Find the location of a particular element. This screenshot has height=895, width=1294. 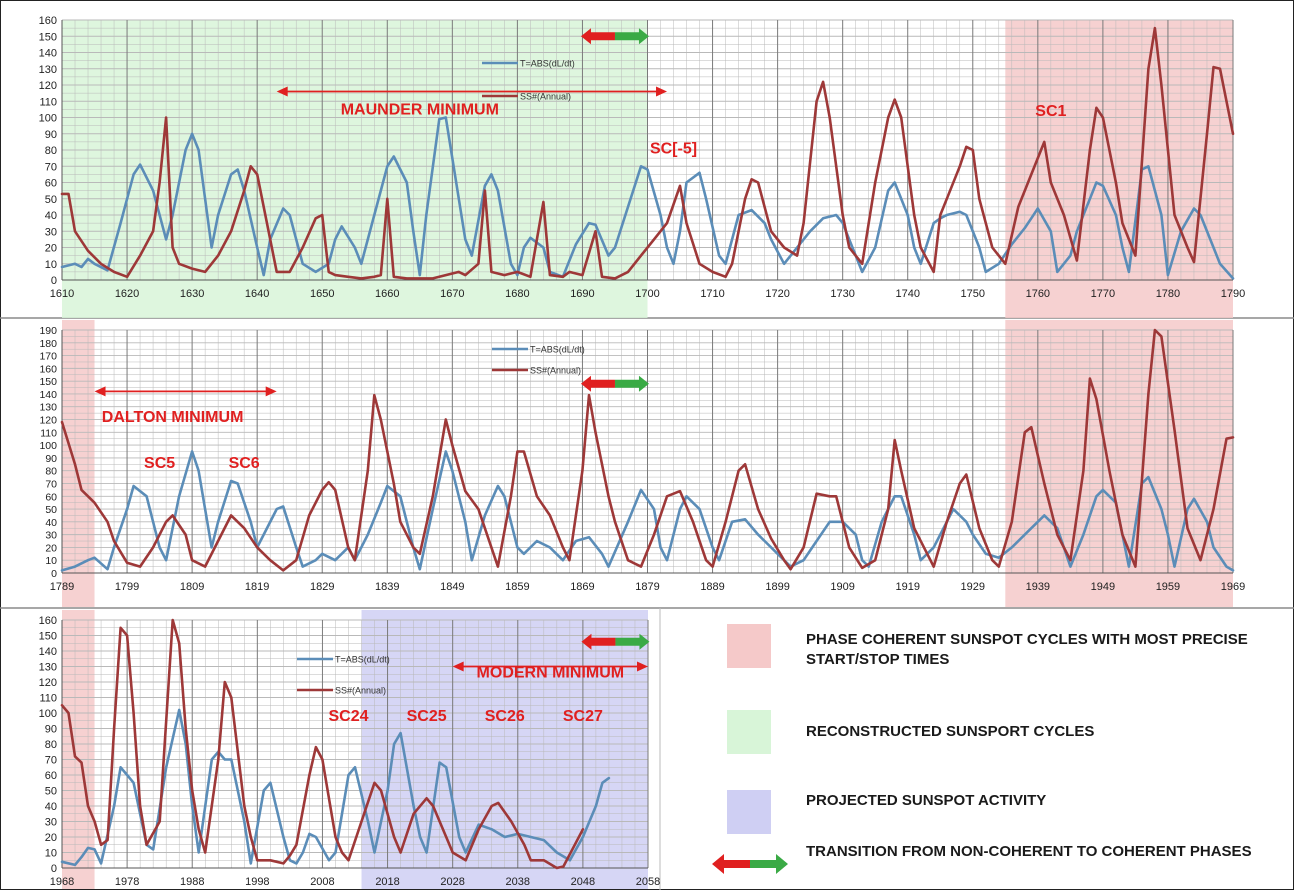

x-tick-label: 1710 is located at coordinates (712, 294).